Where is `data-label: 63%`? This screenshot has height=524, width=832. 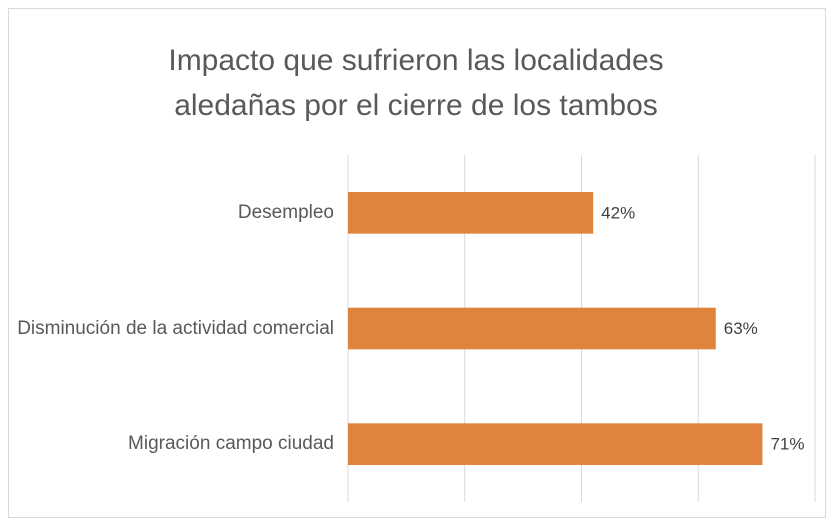 data-label: 63% is located at coordinates (741, 328).